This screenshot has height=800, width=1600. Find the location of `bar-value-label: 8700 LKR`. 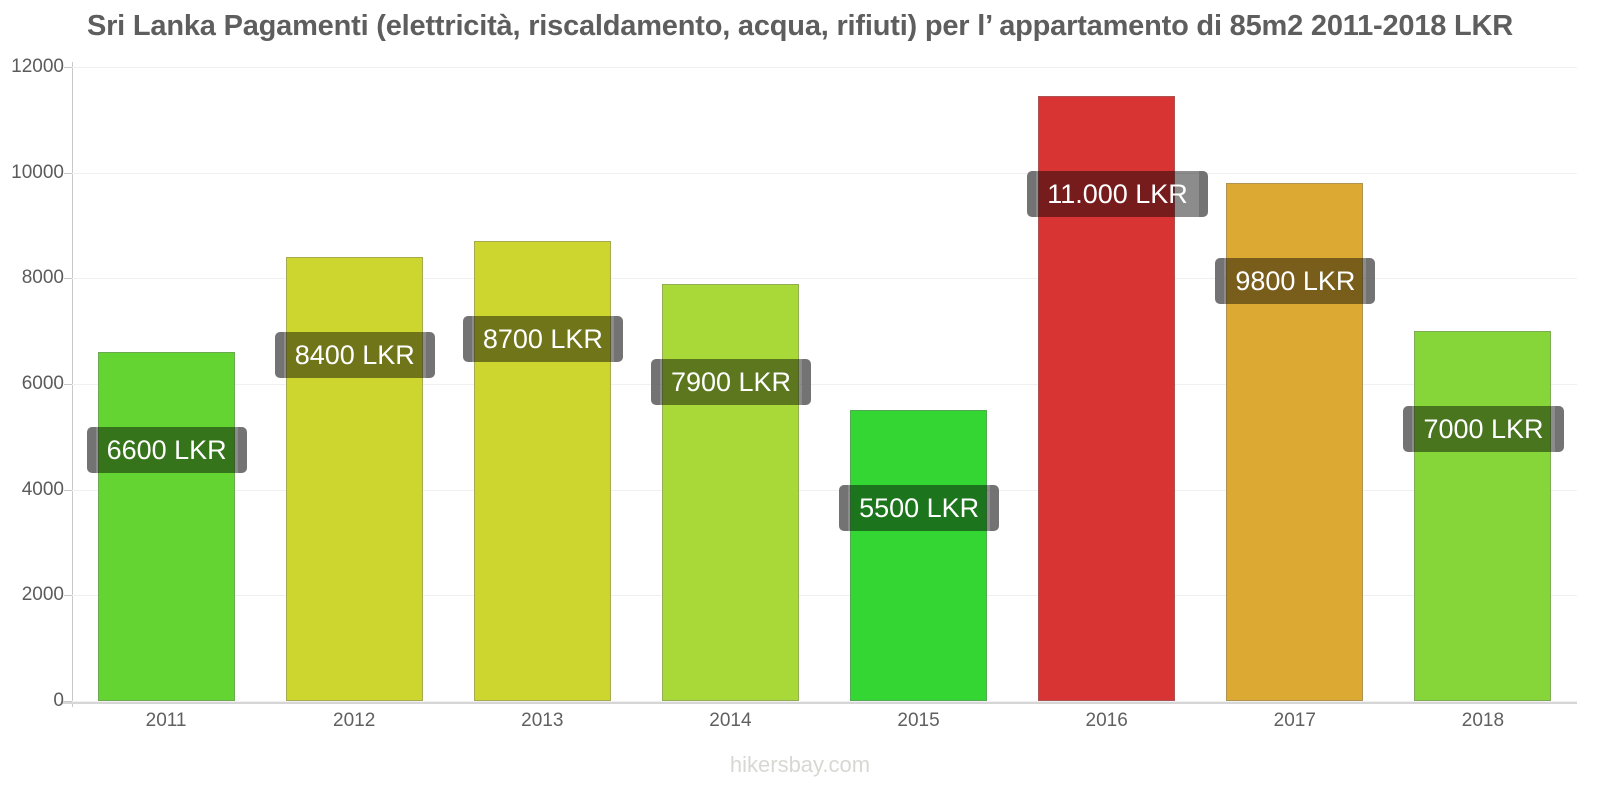

bar-value-label: 8700 LKR is located at coordinates (542, 339).